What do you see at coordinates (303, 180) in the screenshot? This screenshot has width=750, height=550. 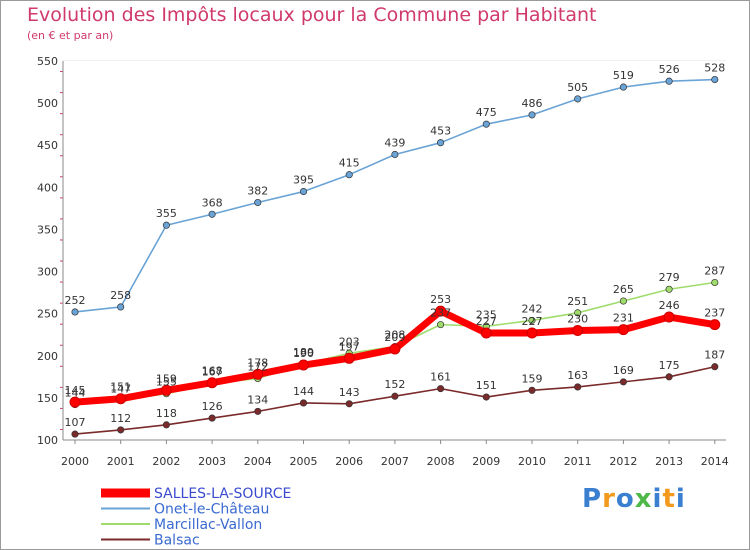 I see `data-label: 395` at bounding box center [303, 180].